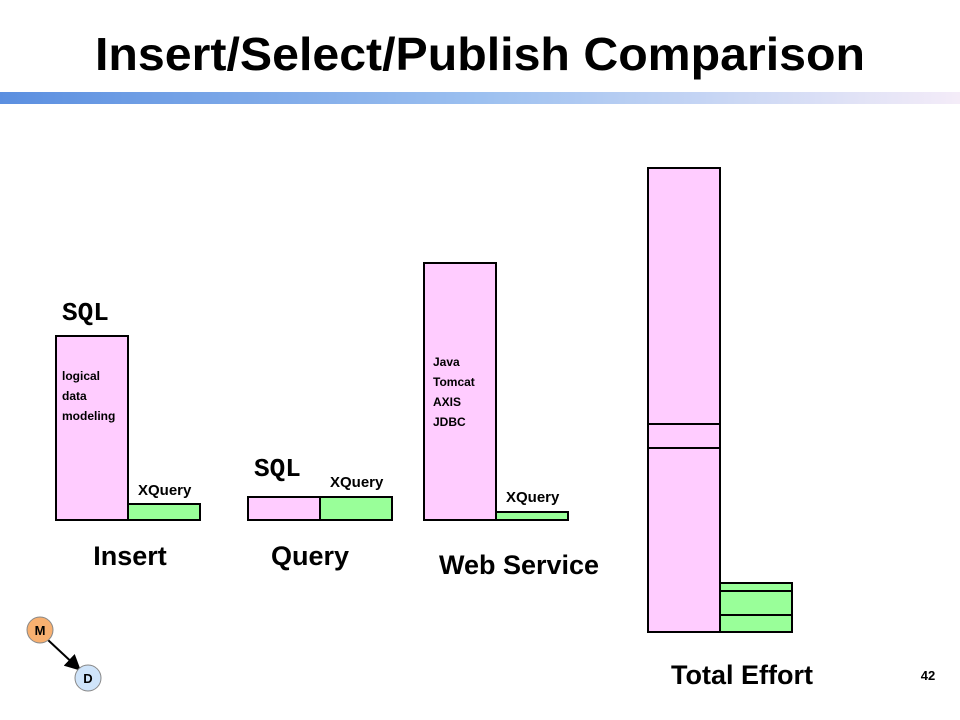 The image size is (960, 720). Describe the element at coordinates (684, 400) in the screenshot. I see `total-sql-bar` at that location.